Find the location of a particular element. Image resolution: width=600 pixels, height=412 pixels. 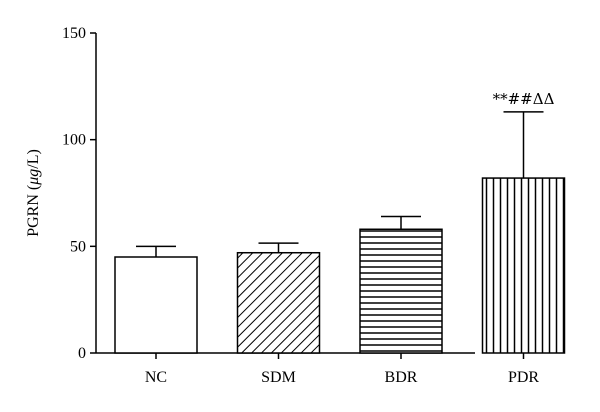

y-axis-title: PGRN (μg/L) is located at coordinates (33, 193).